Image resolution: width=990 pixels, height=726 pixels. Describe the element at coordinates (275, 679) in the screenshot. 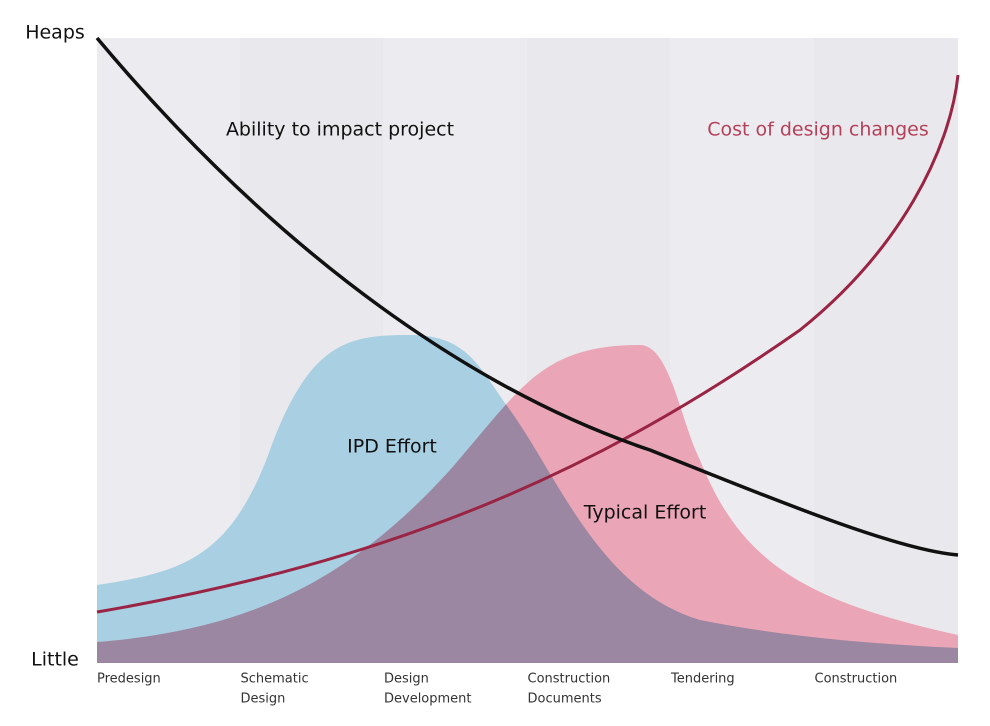

I see `phase-label: Schematic` at that location.